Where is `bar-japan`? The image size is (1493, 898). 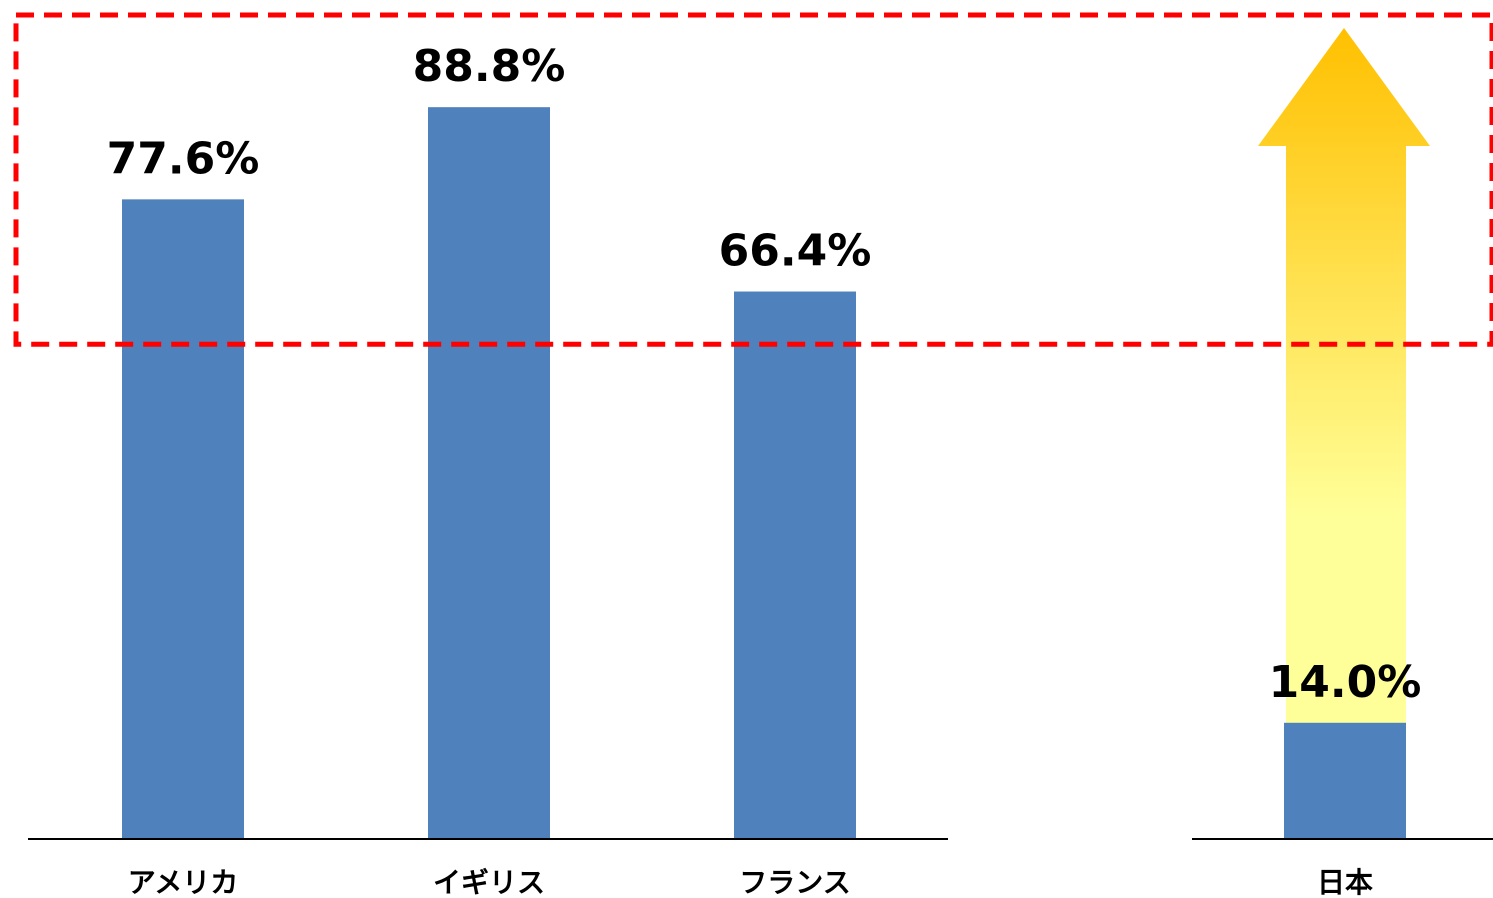 bar-japan is located at coordinates (1345, 780).